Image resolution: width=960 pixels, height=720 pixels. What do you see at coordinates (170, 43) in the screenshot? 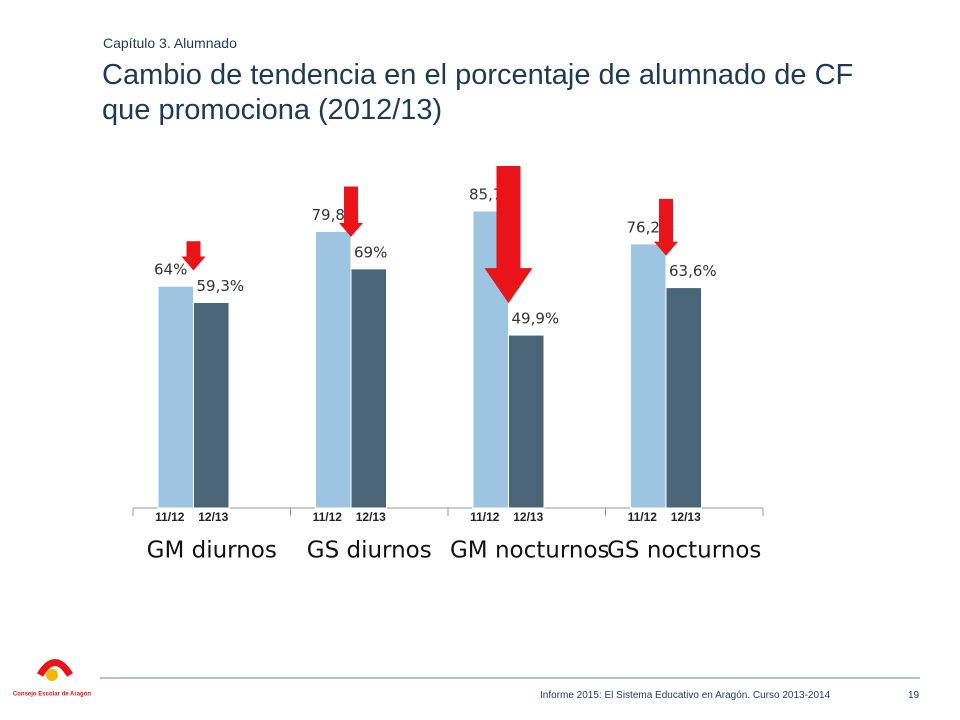
I see `chapter: Capítulo 3. Alumnado` at bounding box center [170, 43].